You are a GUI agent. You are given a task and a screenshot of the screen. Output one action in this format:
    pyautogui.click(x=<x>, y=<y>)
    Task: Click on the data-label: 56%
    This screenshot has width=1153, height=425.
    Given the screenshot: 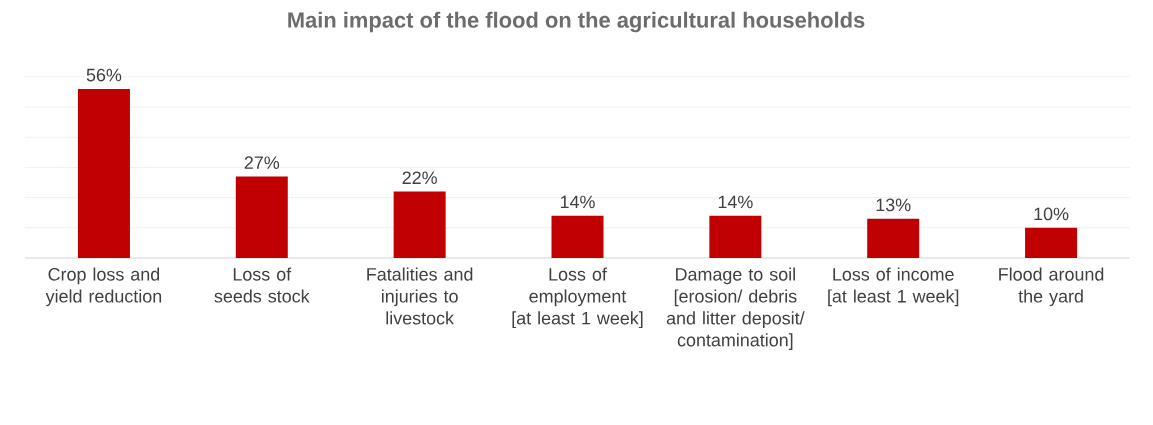 What is the action you would take?
    pyautogui.click(x=104, y=75)
    